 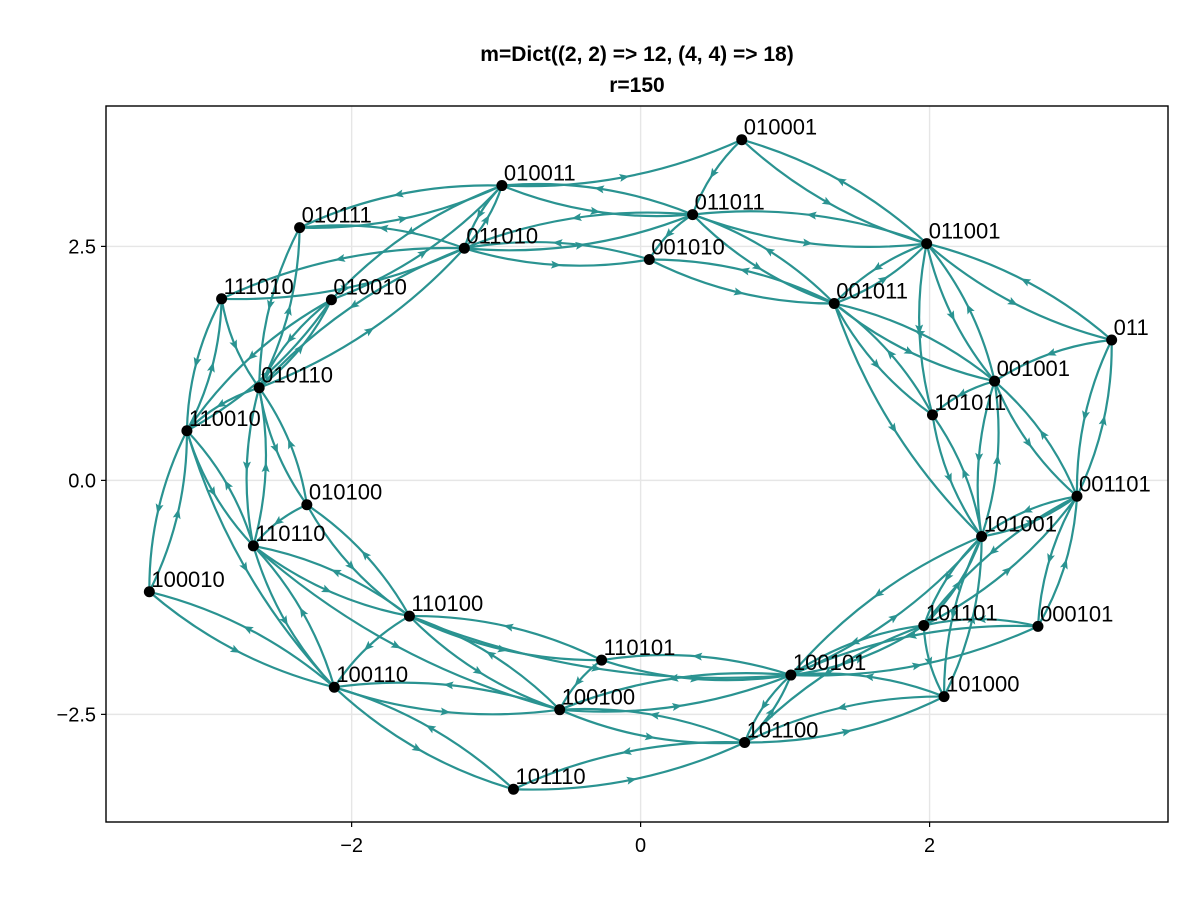 What do you see at coordinates (447, 603) in the screenshot?
I see `node-label-110100: 110100` at bounding box center [447, 603].